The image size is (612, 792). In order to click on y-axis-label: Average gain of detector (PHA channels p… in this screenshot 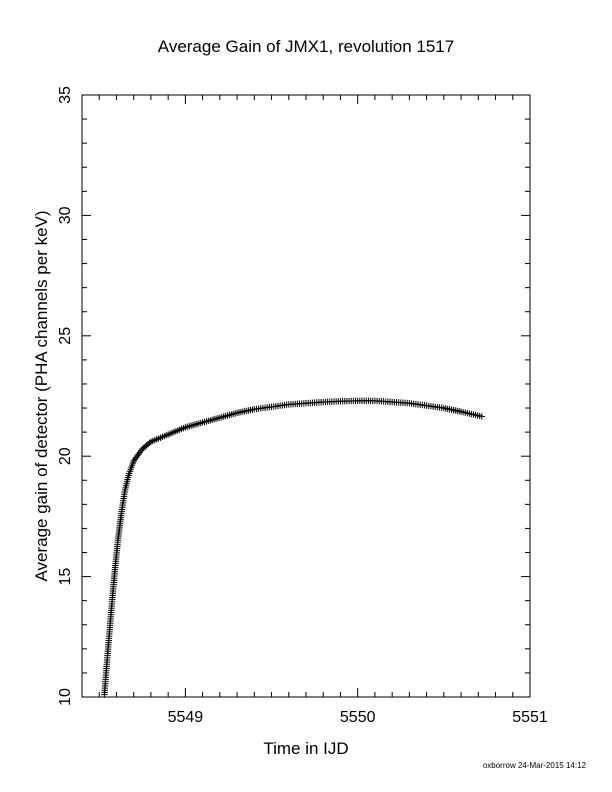, I will do `click(41, 395)`.